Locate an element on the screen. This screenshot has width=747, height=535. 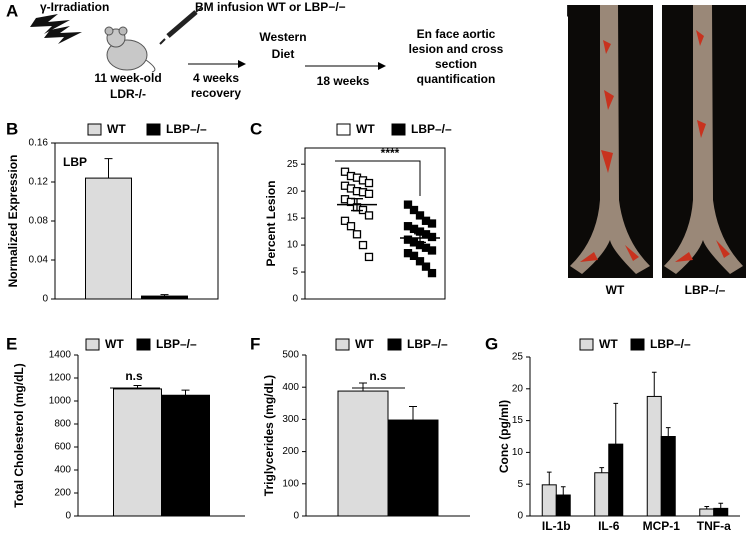
y-tick-label: 800 is located at coordinates (62, 424).